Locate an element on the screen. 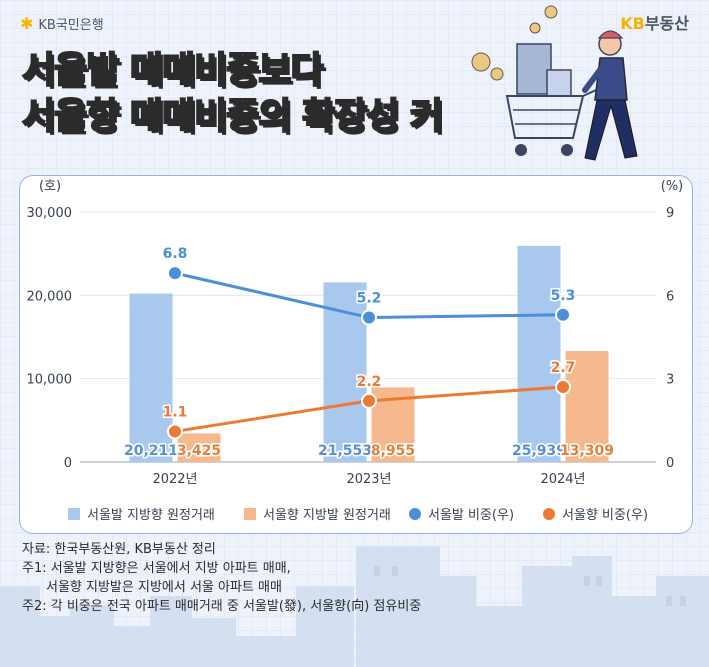  line-value-label: 6.8 is located at coordinates (175, 254).